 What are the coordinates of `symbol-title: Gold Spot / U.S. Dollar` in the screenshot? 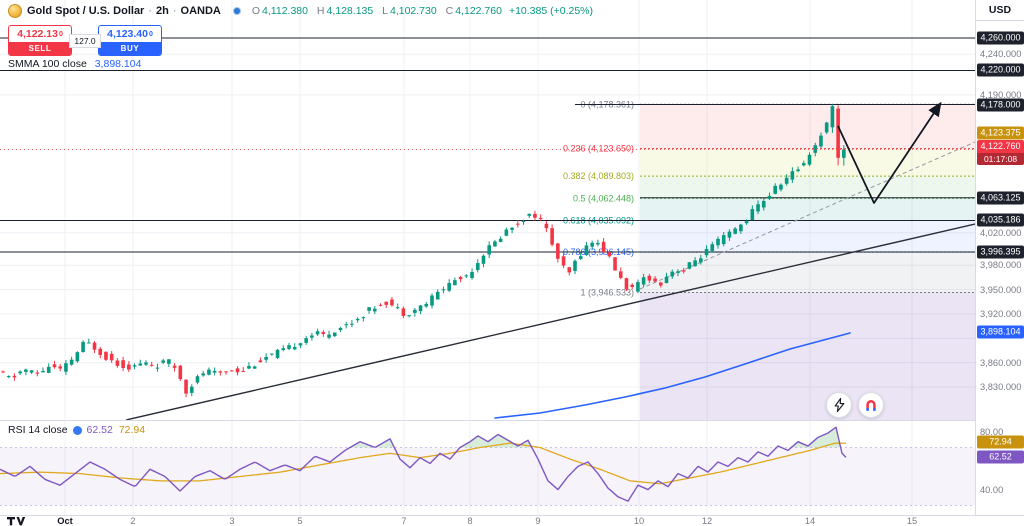 It's located at (86, 11).